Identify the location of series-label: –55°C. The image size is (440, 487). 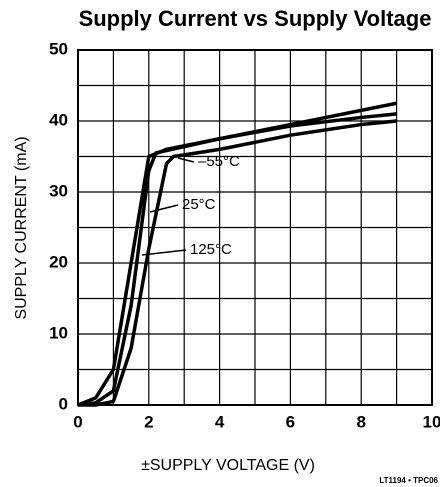
(219, 161).